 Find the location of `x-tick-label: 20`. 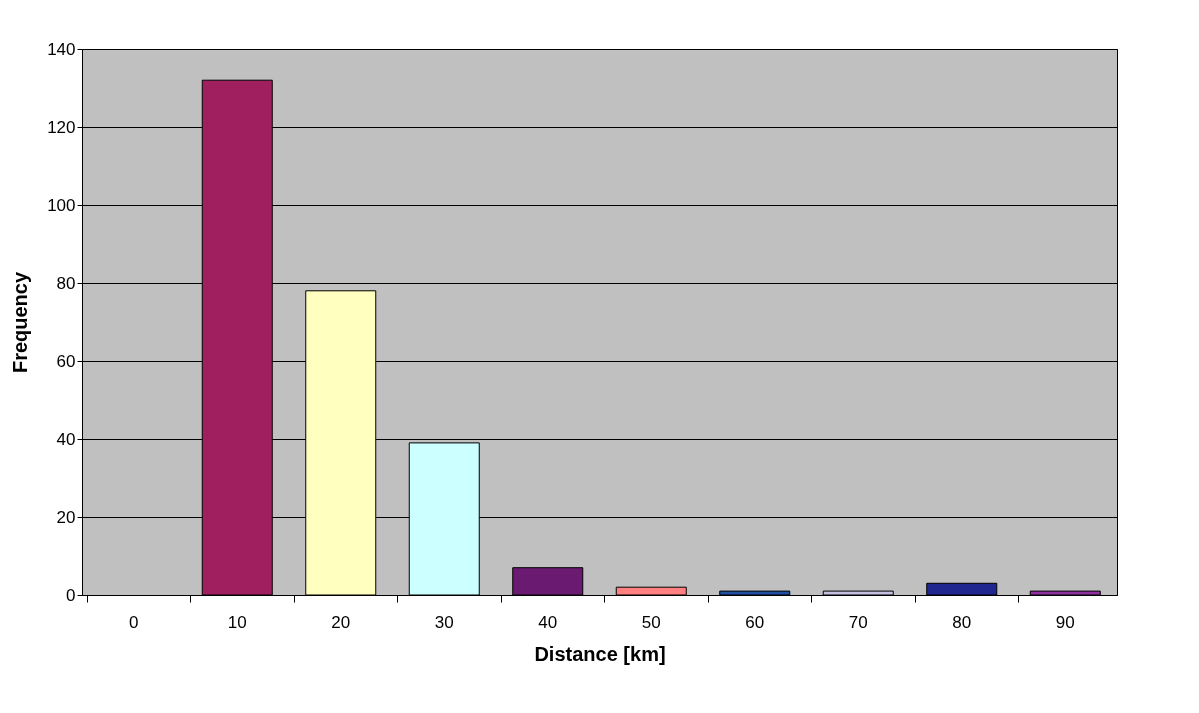

x-tick-label: 20 is located at coordinates (341, 622).